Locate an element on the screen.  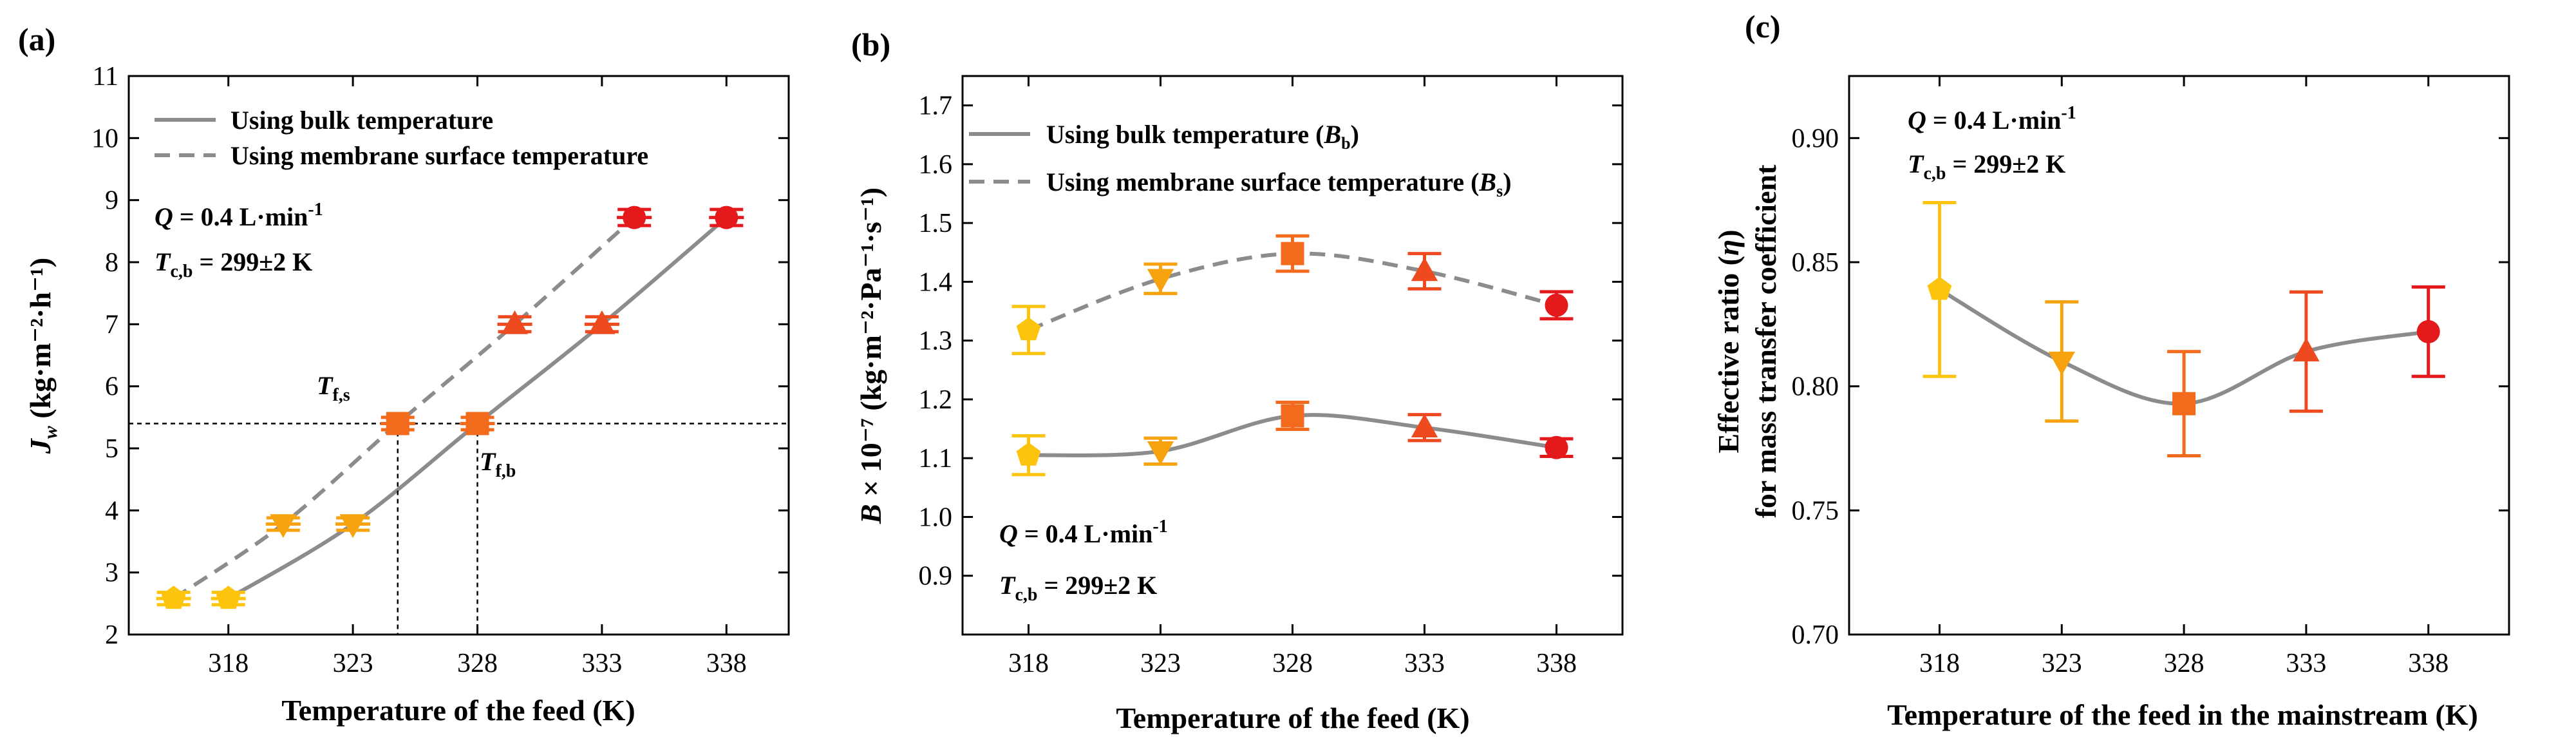
a-ytick-label: 8 is located at coordinates (111, 263).